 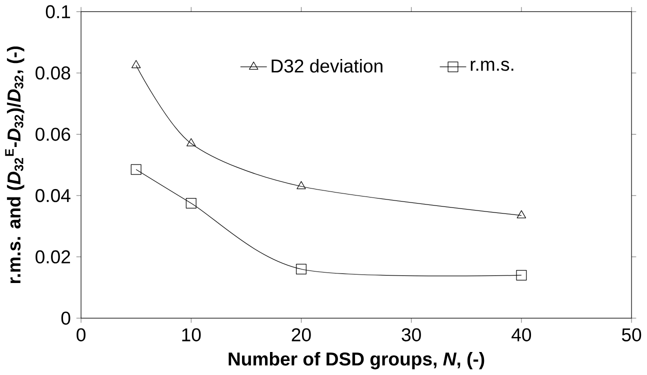 I want to click on y-tick-label: 0.04, so click(x=53, y=195).